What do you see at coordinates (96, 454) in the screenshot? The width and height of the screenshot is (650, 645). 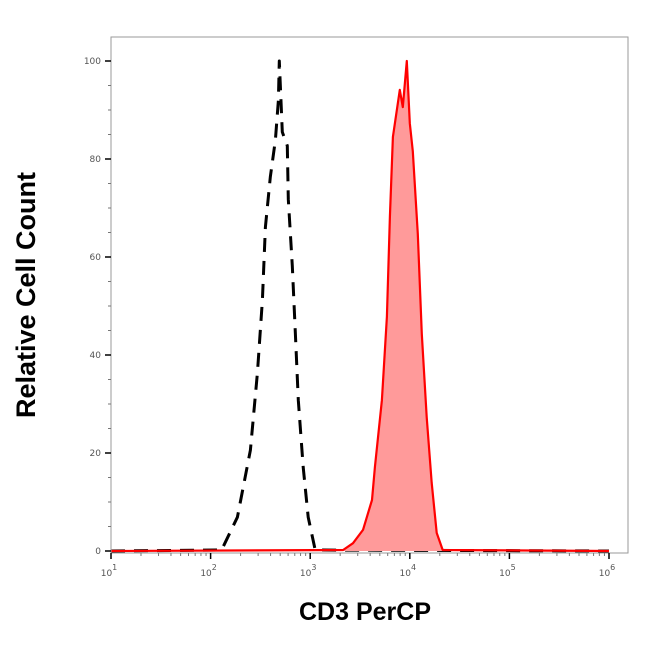 I see `y-tick-label: 20` at bounding box center [96, 454].